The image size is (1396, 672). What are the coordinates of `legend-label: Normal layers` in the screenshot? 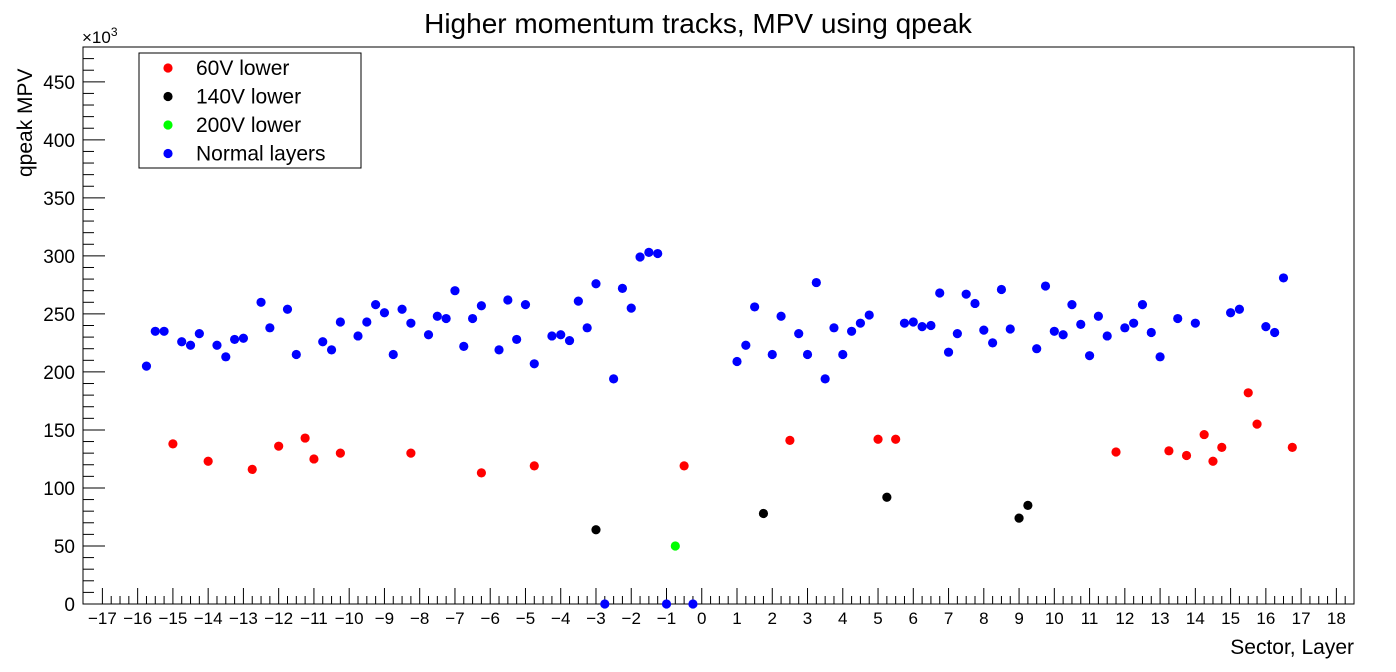 It's located at (261, 154).